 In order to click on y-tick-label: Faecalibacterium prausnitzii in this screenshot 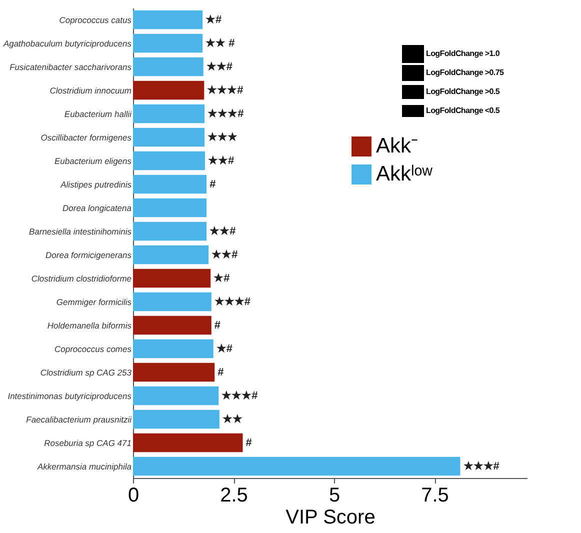, I will do `click(79, 419)`.